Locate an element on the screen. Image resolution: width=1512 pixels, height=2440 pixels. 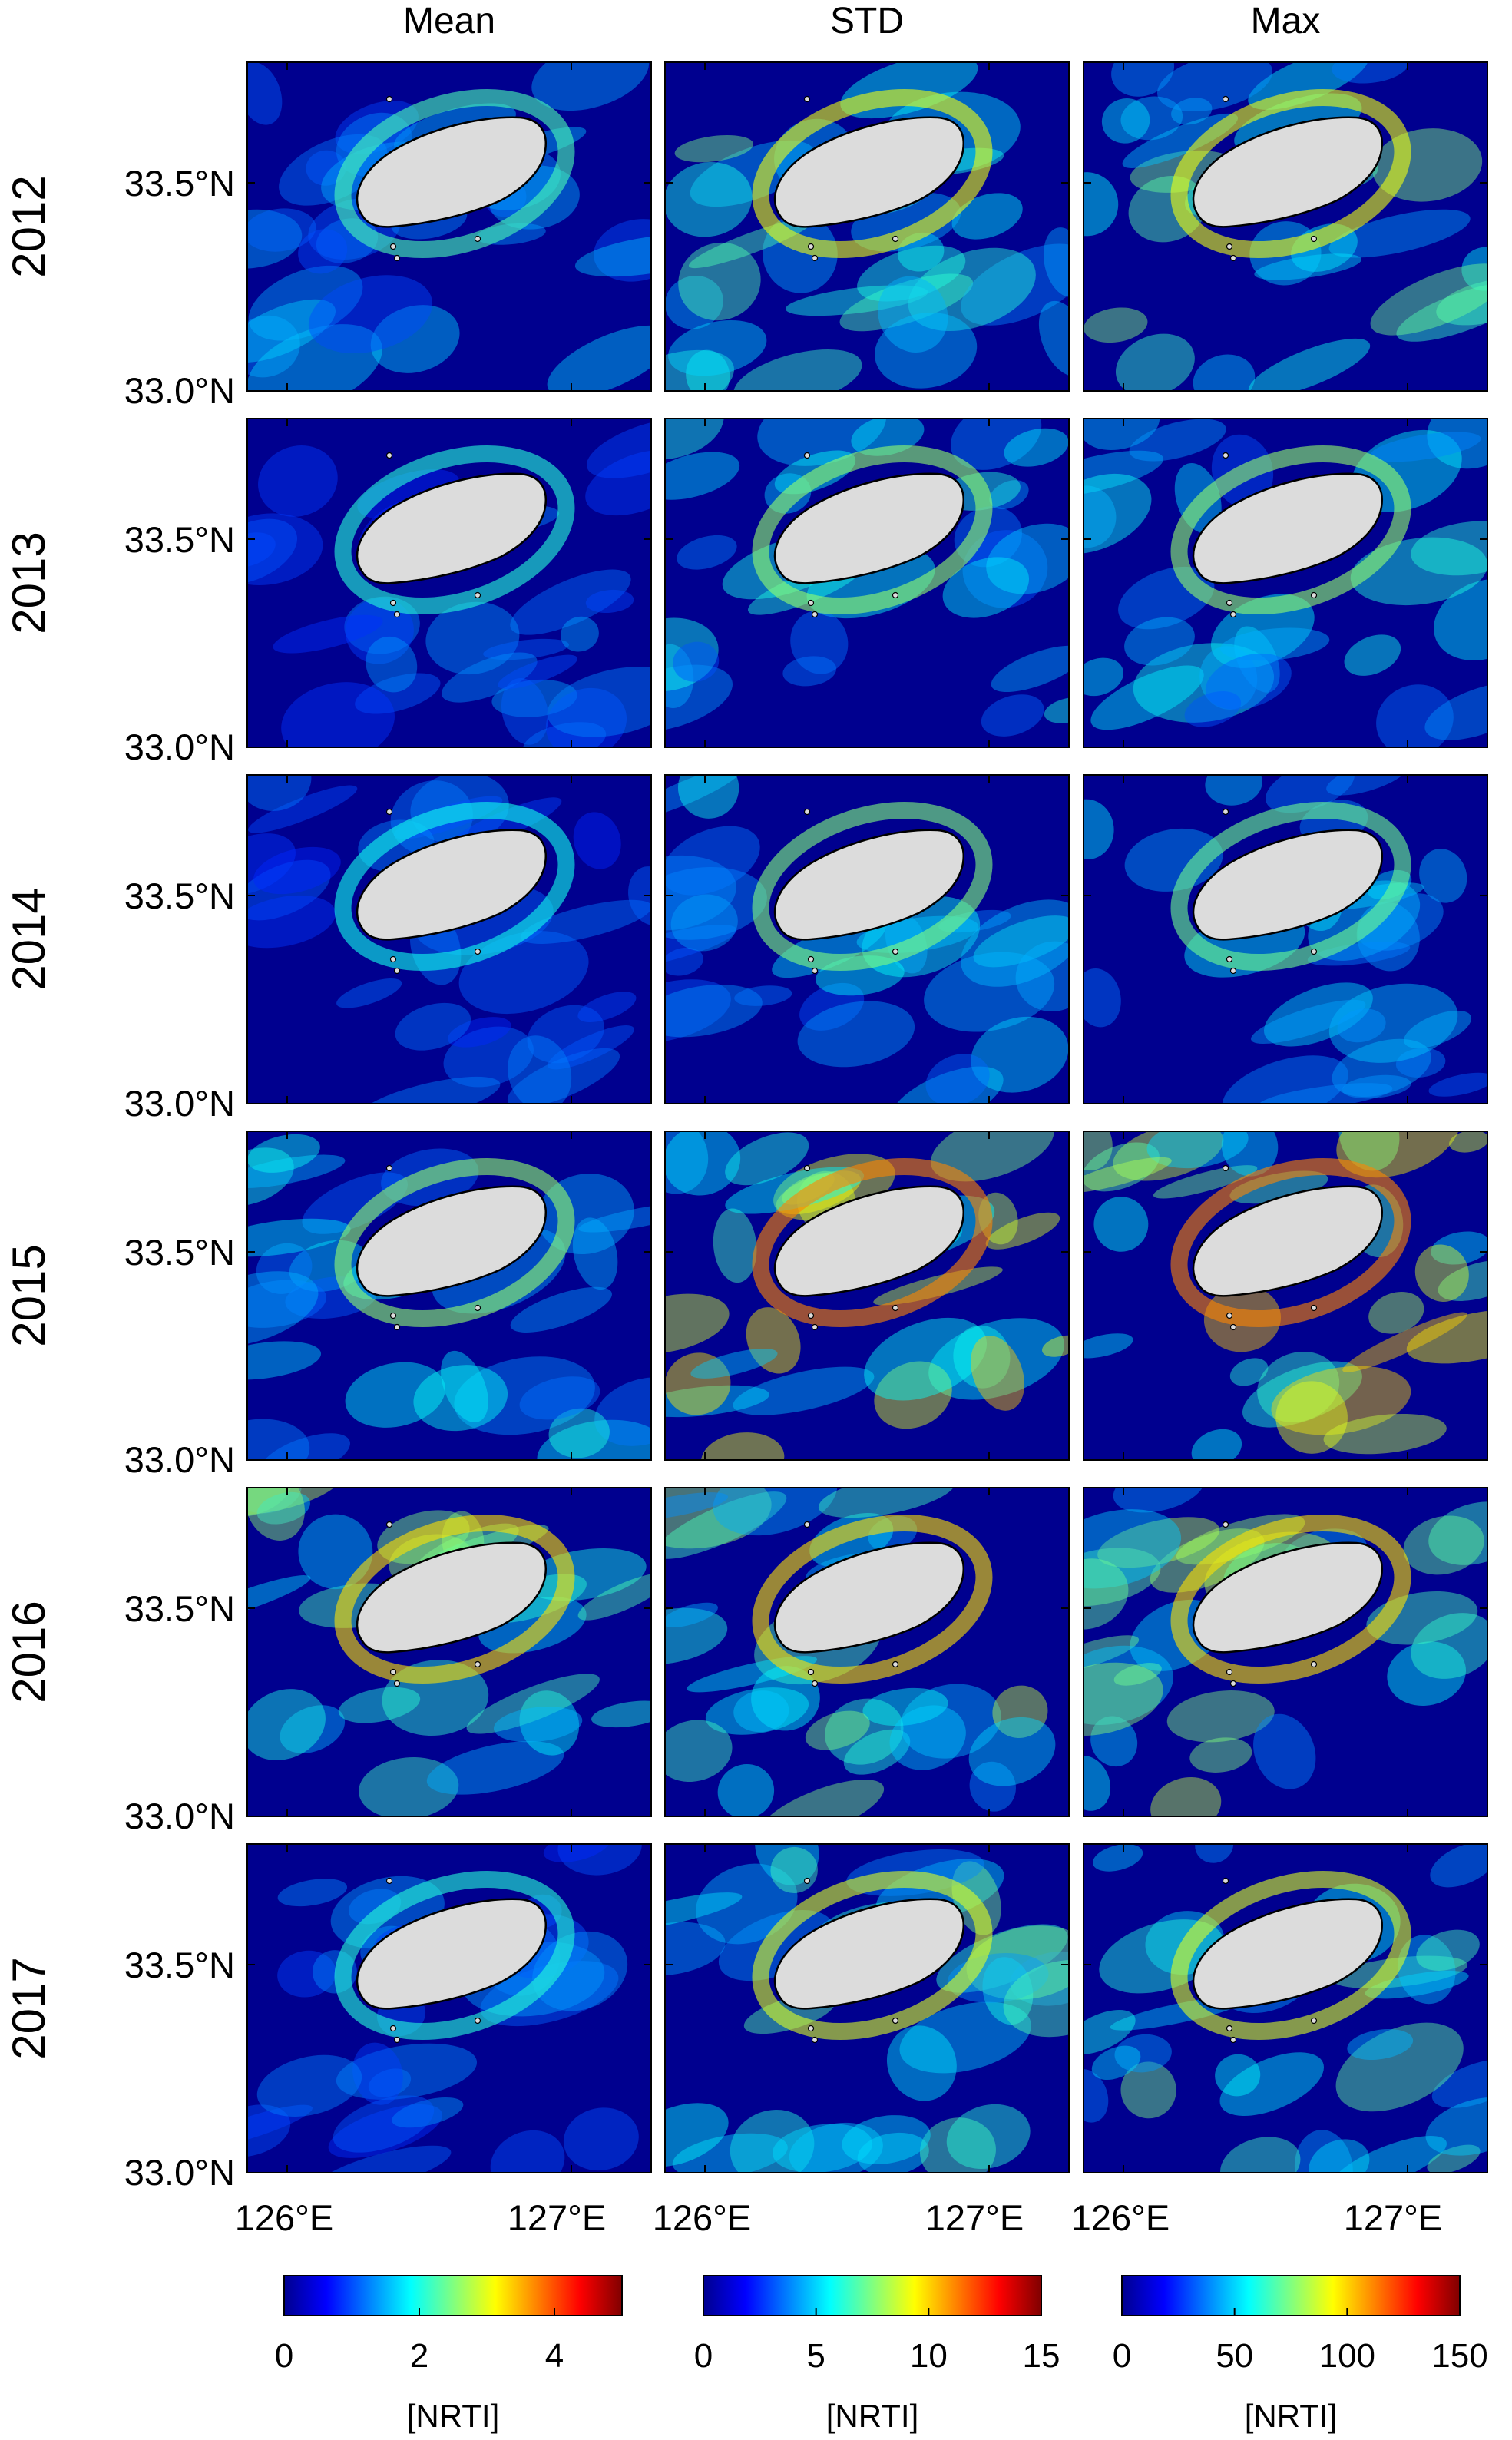
colorbar-tick-label: 5 is located at coordinates (816, 2356).